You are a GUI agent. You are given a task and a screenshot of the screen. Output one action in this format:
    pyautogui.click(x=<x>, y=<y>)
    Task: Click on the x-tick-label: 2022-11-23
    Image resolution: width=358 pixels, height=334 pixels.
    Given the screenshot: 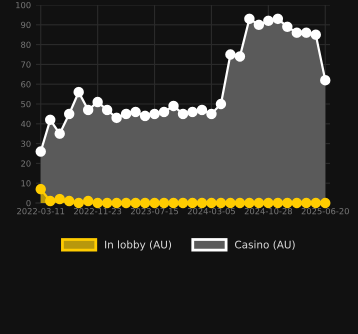 What is the action you would take?
    pyautogui.click(x=98, y=211)
    